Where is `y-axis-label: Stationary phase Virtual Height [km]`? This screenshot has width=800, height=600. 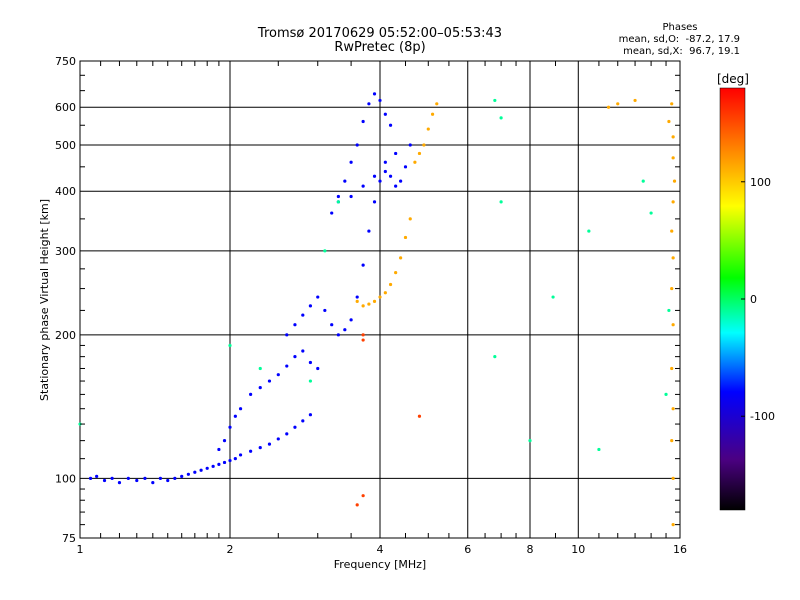
y-axis-label: Stationary phase Virtual Height [km] is located at coordinates (44, 300).